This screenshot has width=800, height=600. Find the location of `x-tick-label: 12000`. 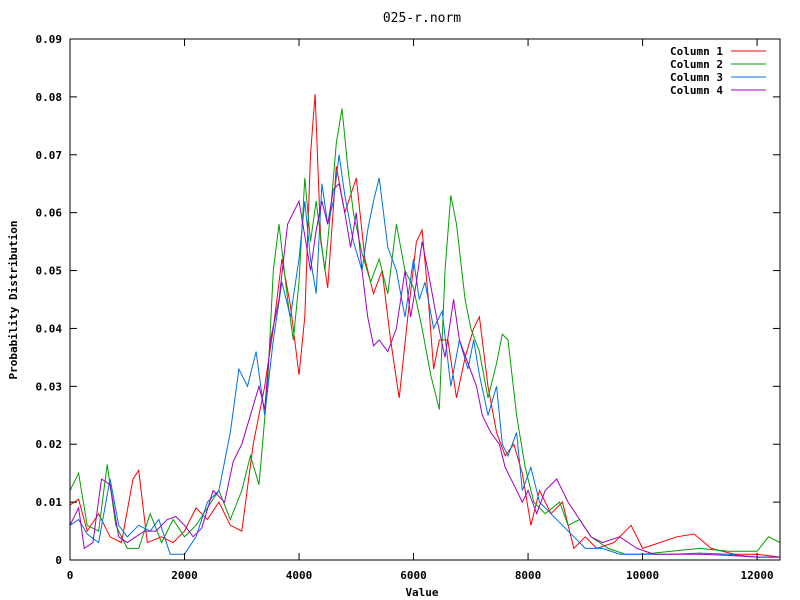

x-tick-label: 12000 is located at coordinates (757, 575).